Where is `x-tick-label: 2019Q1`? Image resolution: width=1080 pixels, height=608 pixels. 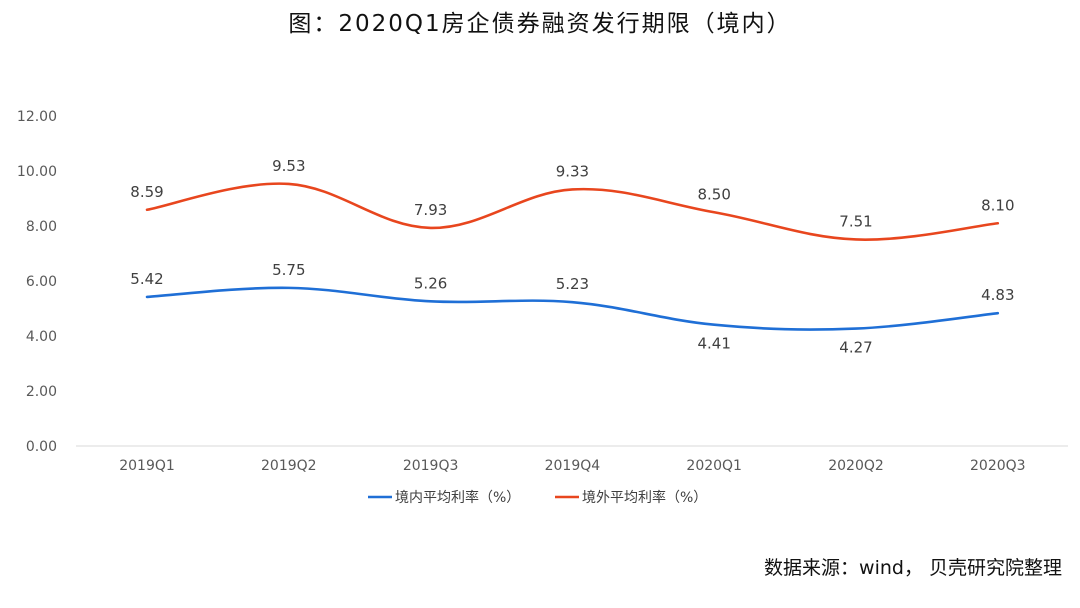 x-tick-label: 2019Q1 is located at coordinates (147, 466).